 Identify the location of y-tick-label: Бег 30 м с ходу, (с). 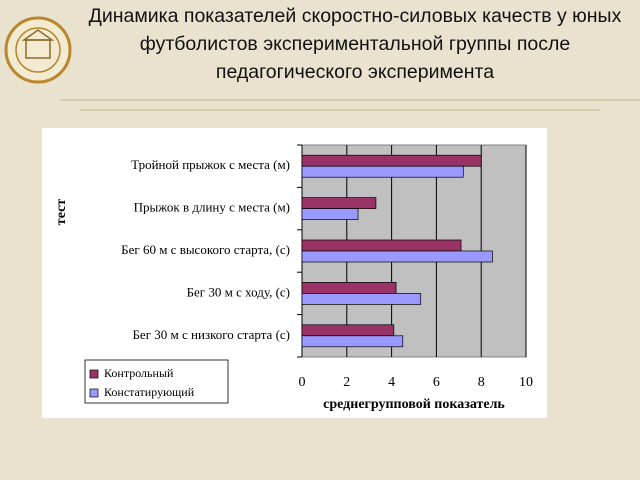
(238, 291).